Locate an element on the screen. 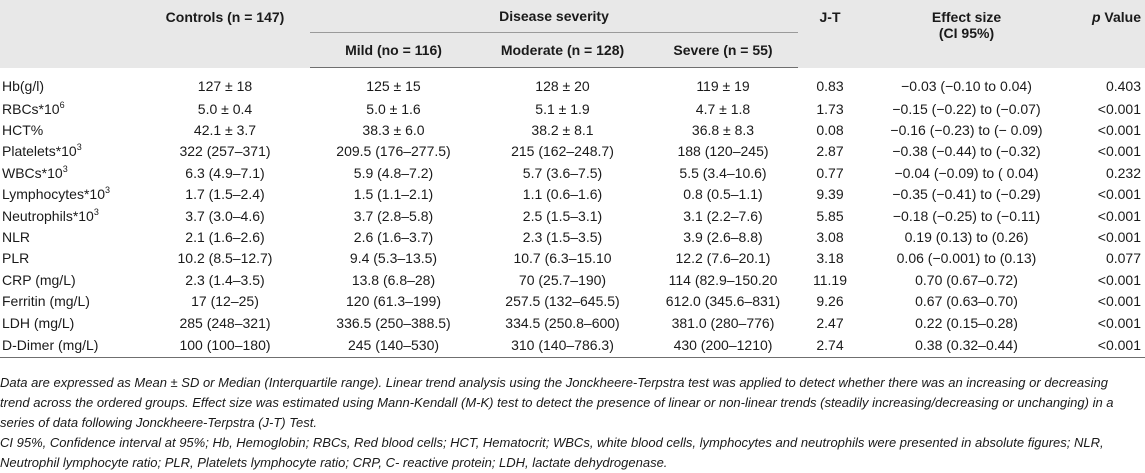 The image size is (1145, 473). header-mild: Mild (no = 116) is located at coordinates (393, 50).